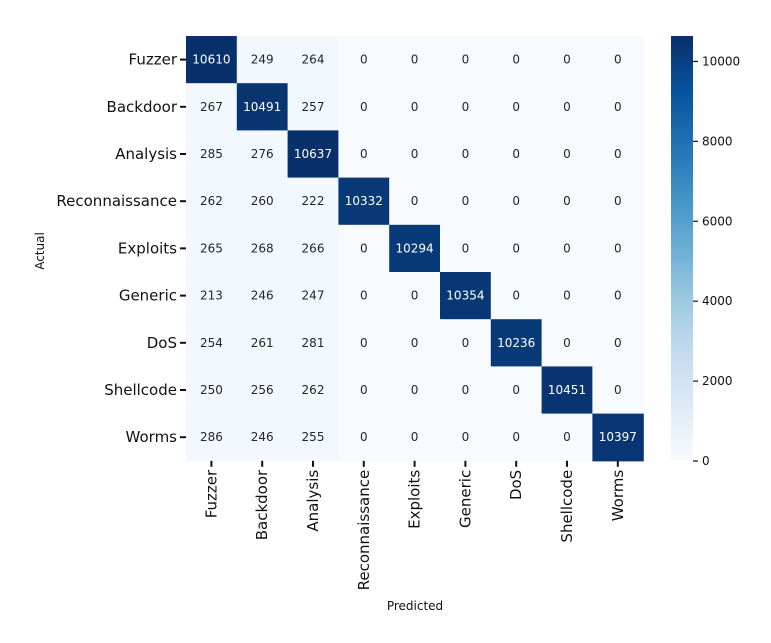  Describe the element at coordinates (706, 461) in the screenshot. I see `colorbar-tick-label: 0` at that location.